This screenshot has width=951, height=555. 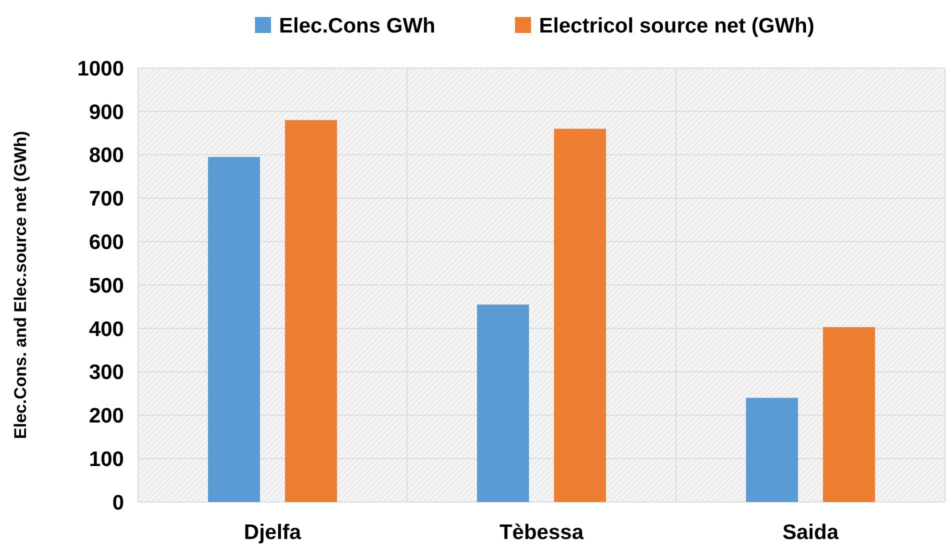 I want to click on y-tick-label: 400, so click(x=106, y=329).